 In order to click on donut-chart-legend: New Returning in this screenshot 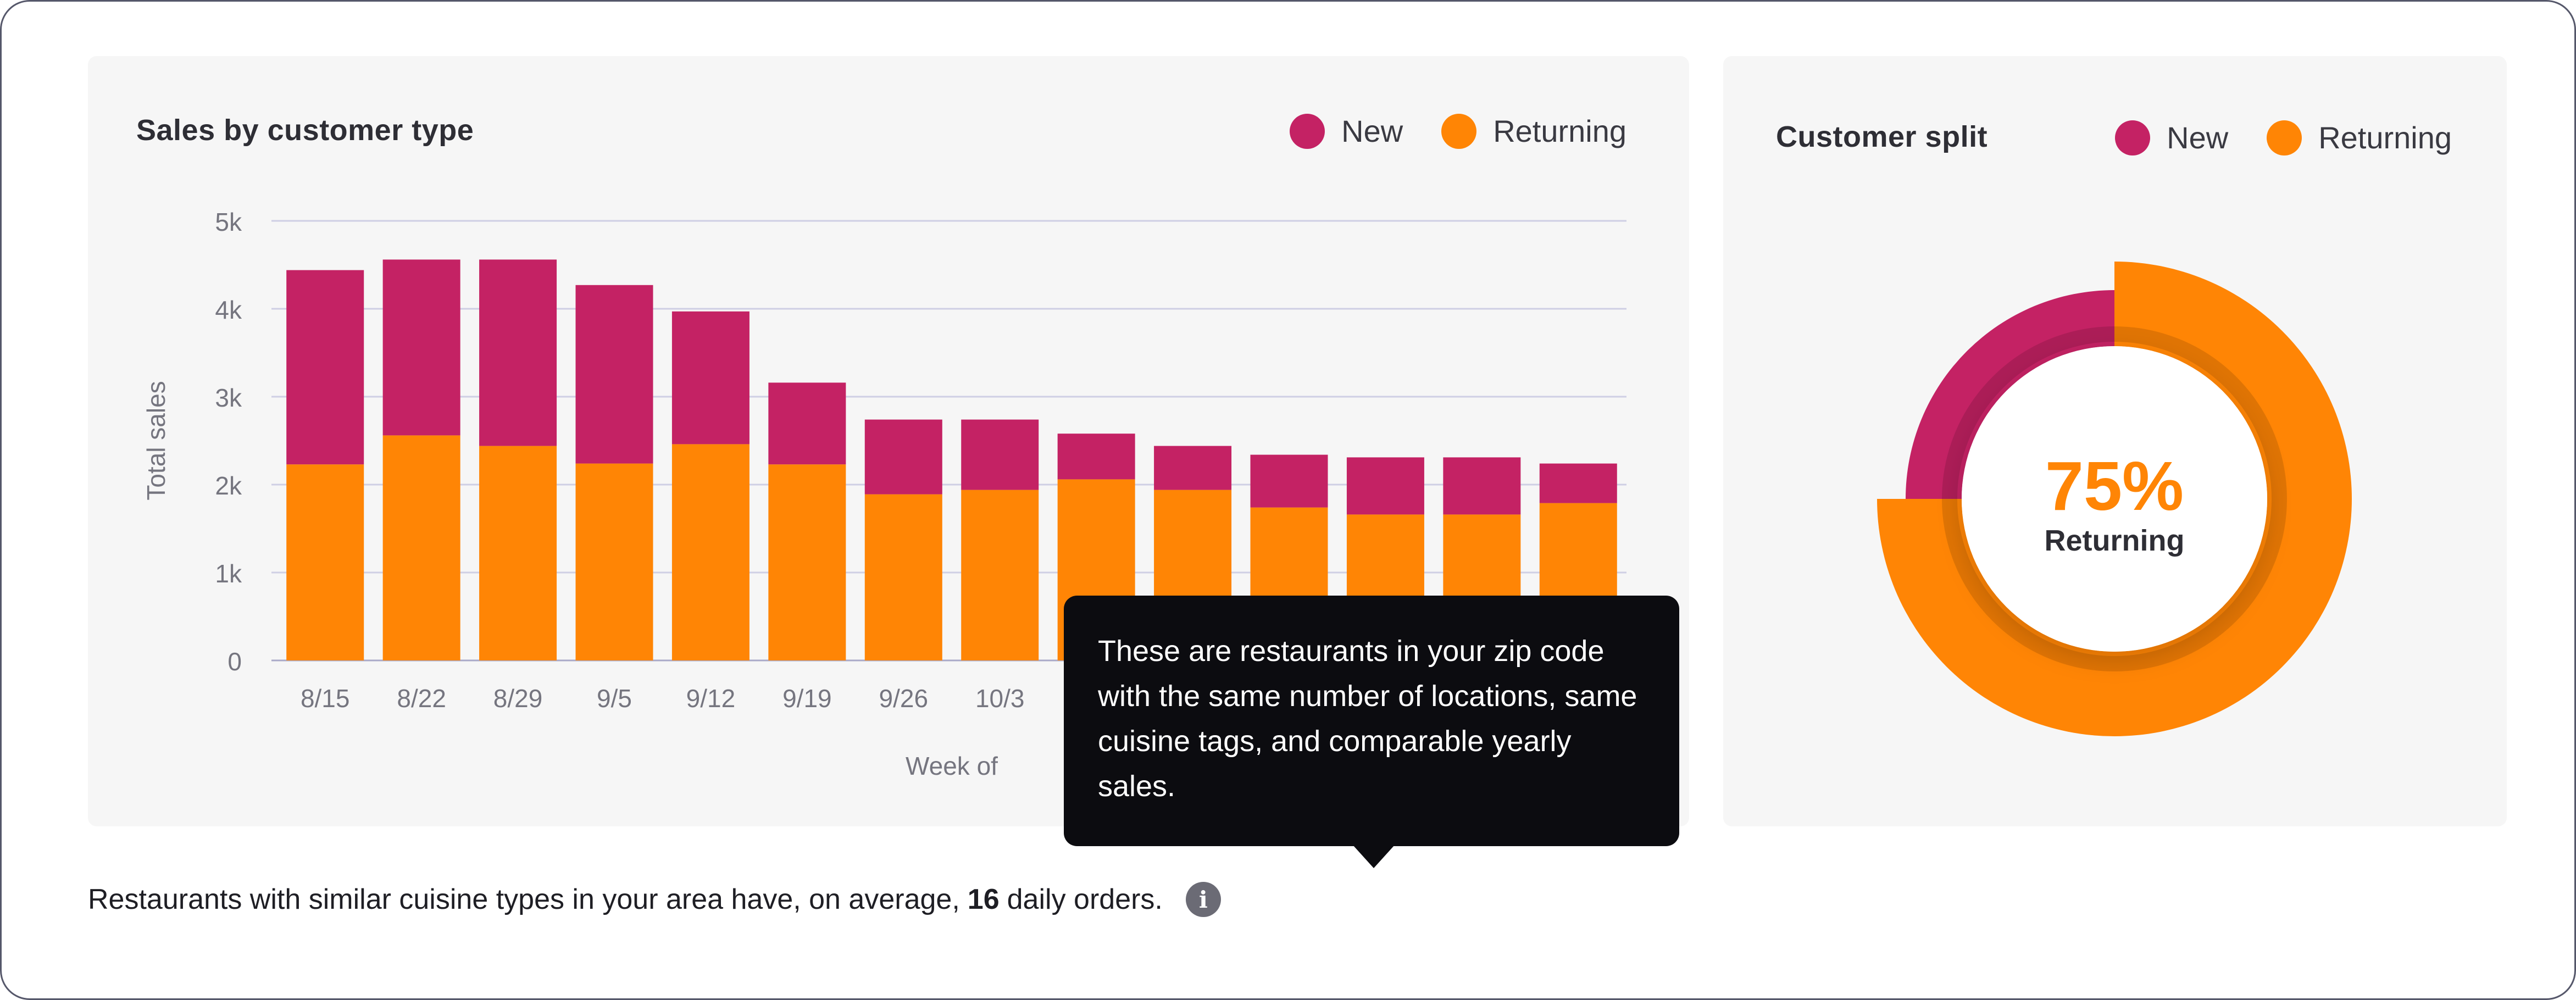, I will do `click(2283, 137)`.